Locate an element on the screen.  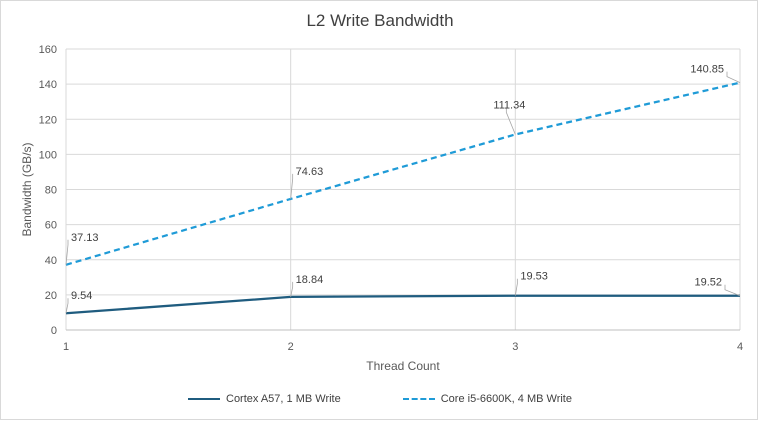
y-tick-label: 20 is located at coordinates (51, 296).